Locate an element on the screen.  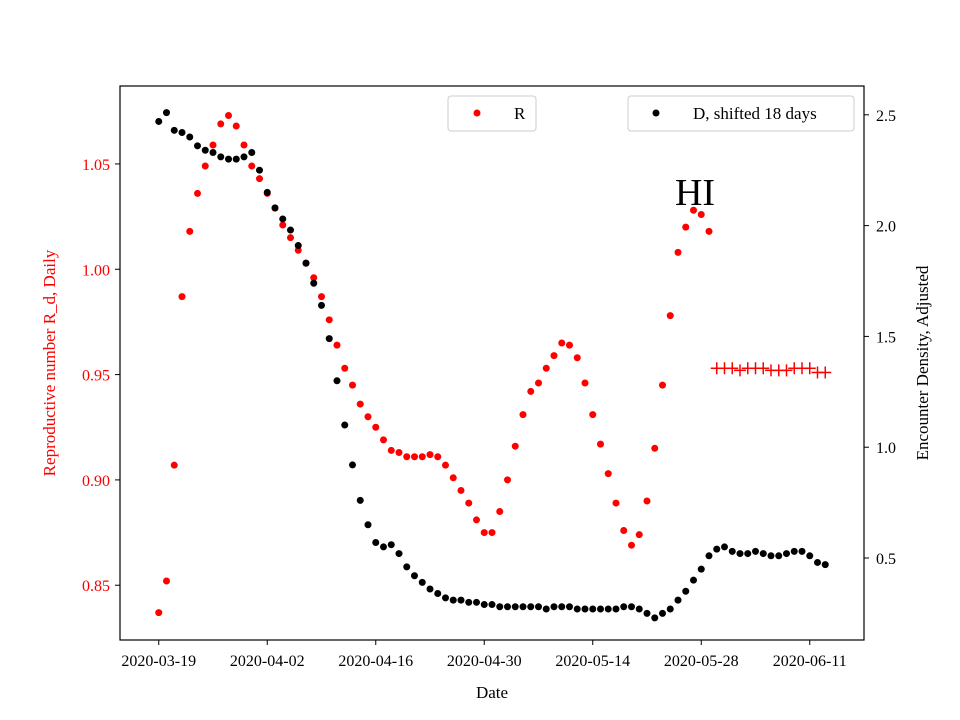
y-right-tick-label: 0.5 is located at coordinates (886, 559).